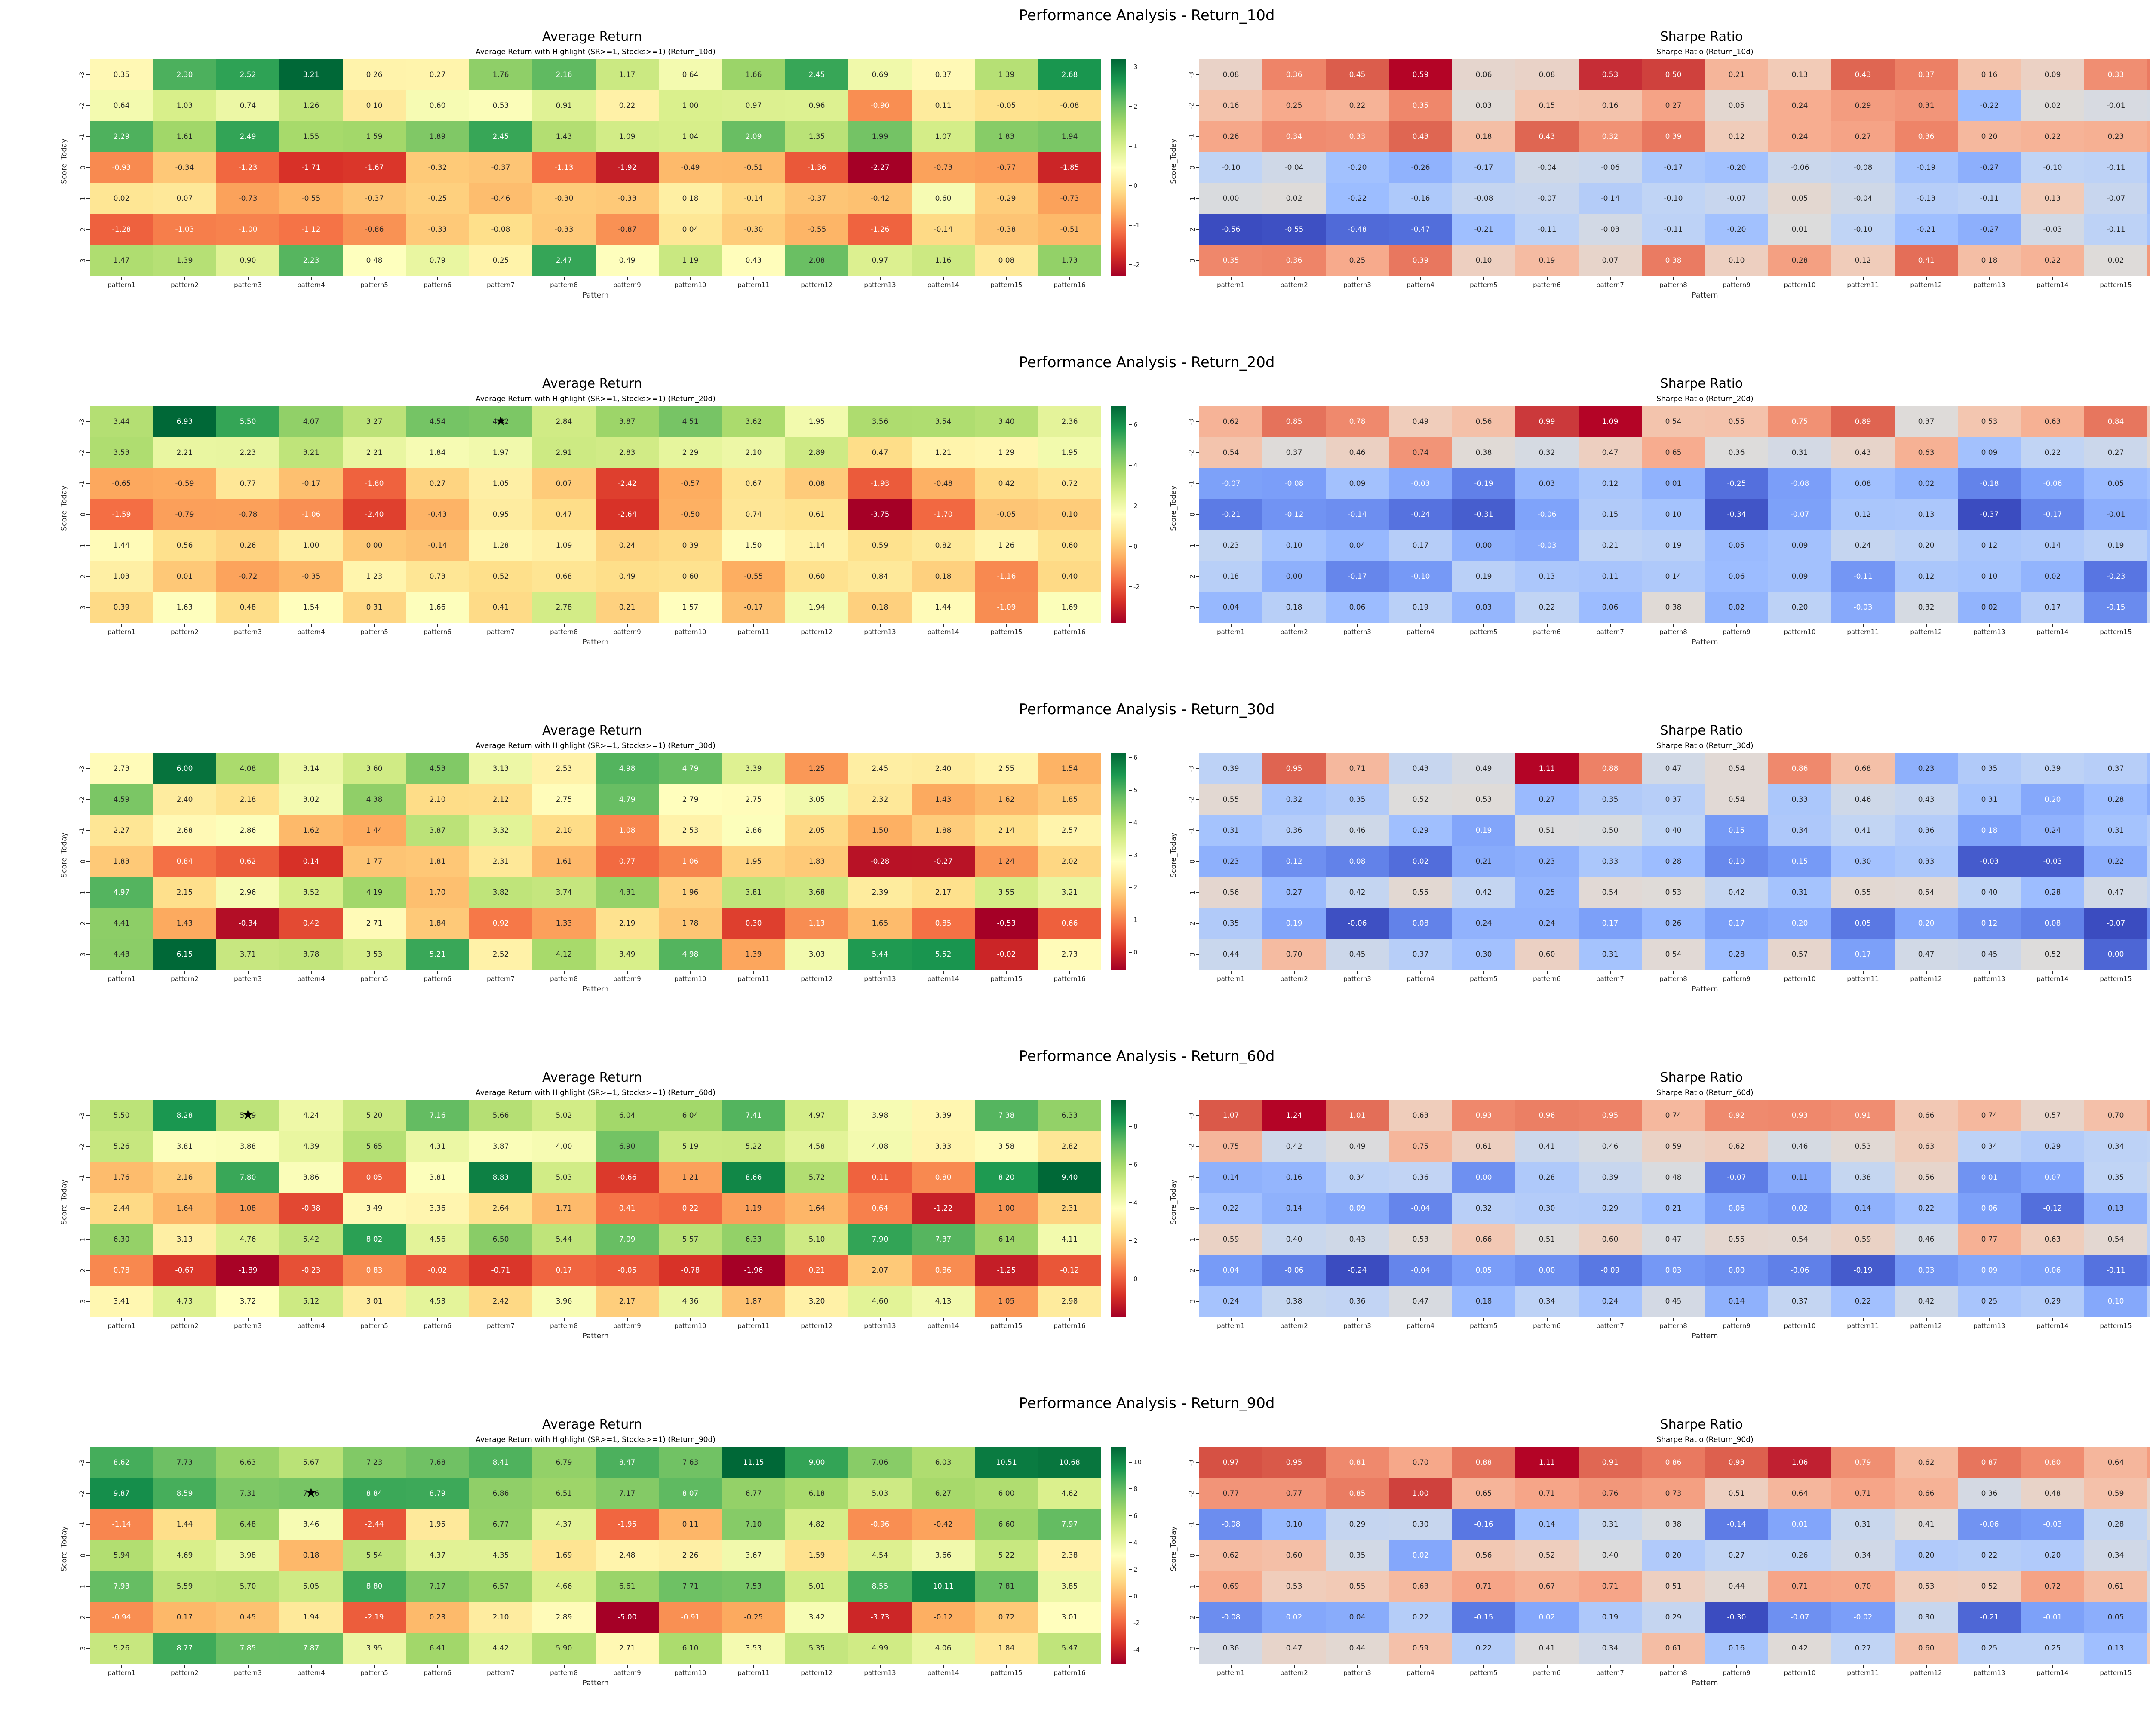 The image size is (2150, 1736). What do you see at coordinates (500, 630) in the screenshot?
I see `x-tick: pattern7` at bounding box center [500, 630].